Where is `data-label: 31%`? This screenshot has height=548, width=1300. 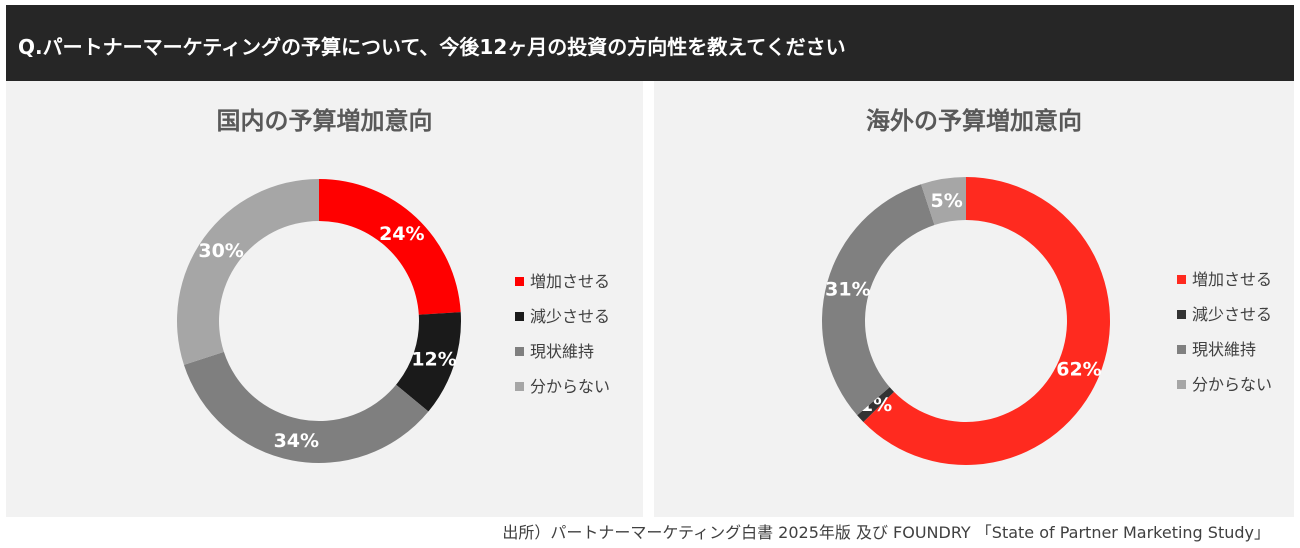 data-label: 31% is located at coordinates (847, 289).